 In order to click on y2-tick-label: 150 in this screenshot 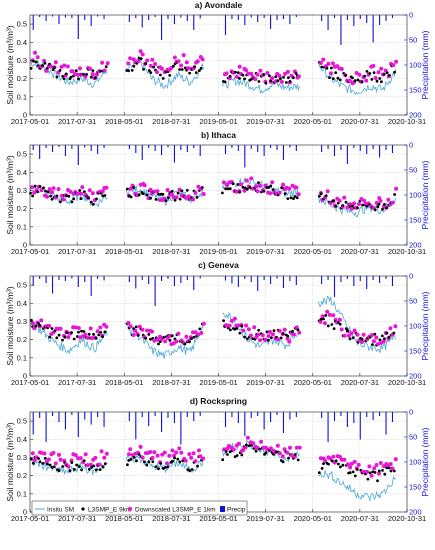, I will do `click(415, 487)`.